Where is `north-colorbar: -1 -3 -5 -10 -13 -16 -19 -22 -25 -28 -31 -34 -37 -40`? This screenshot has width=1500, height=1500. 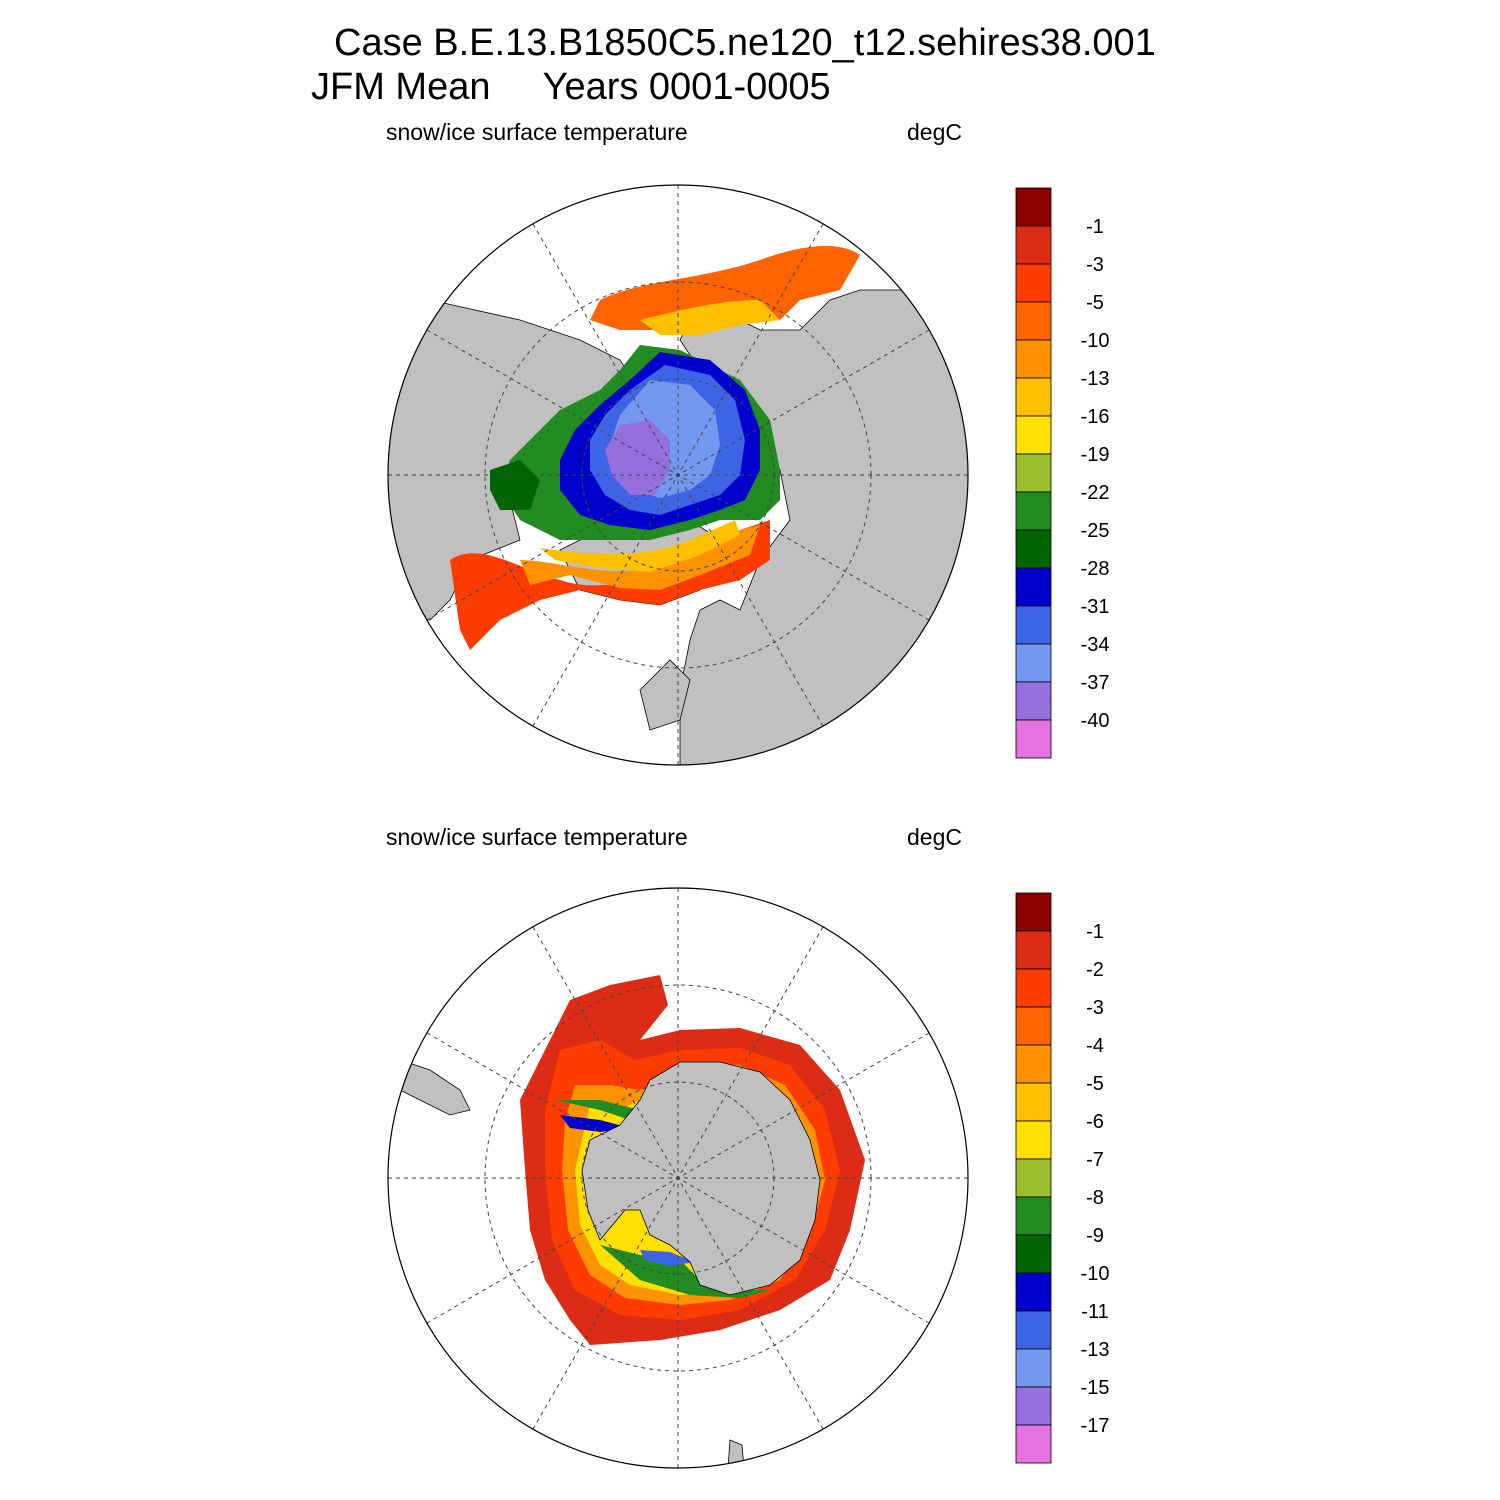 north-colorbar: -1 -3 -5 -10 -13 -16 -19 -22 -25 -28 -31 -34 -37 -40 is located at coordinates (1062, 473).